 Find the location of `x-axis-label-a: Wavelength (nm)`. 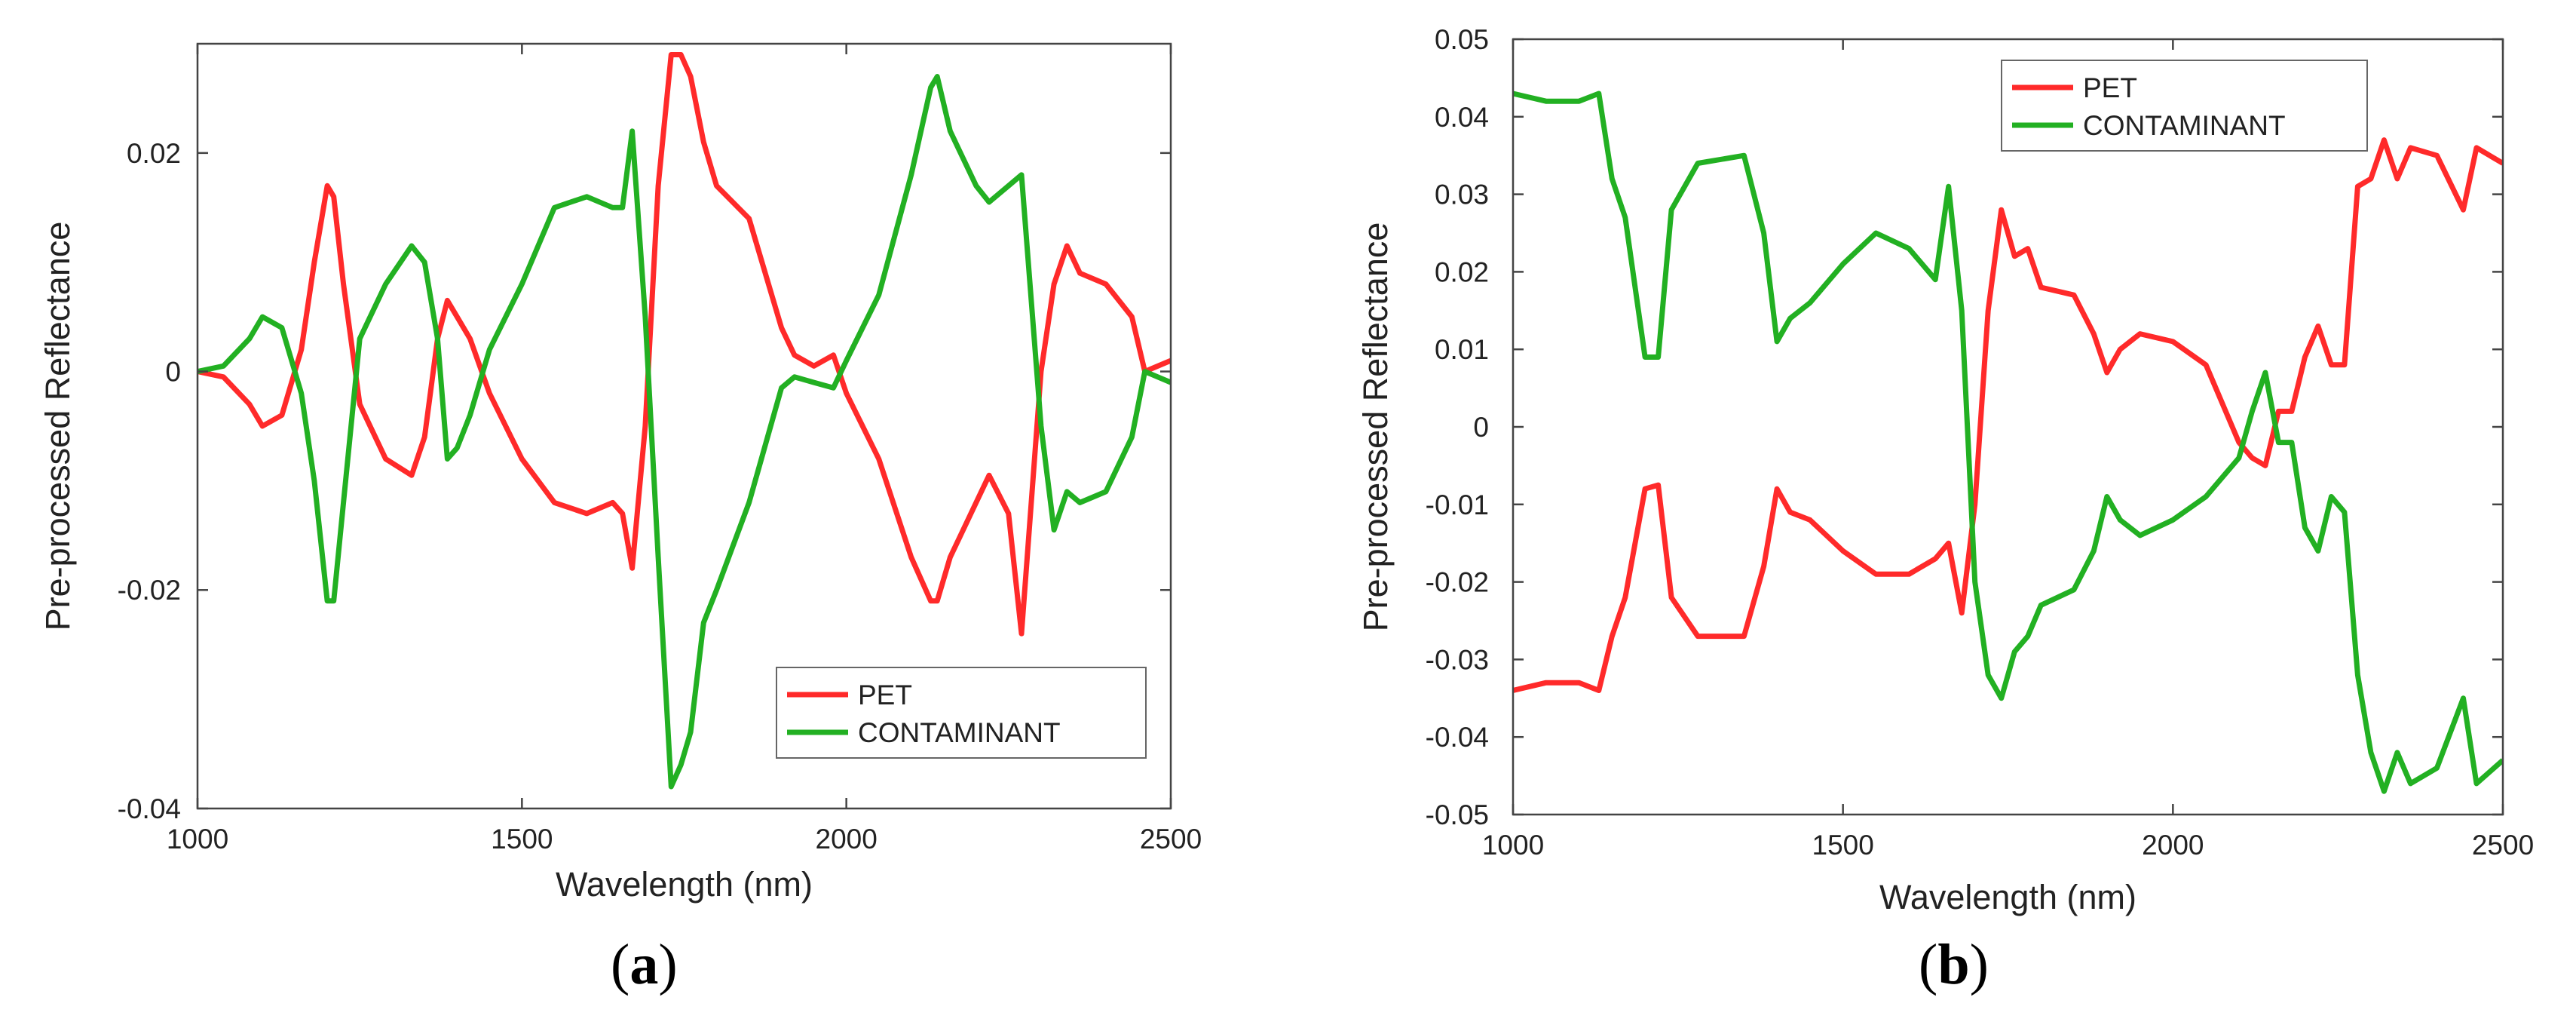

x-axis-label-a: Wavelength (nm) is located at coordinates (684, 884).